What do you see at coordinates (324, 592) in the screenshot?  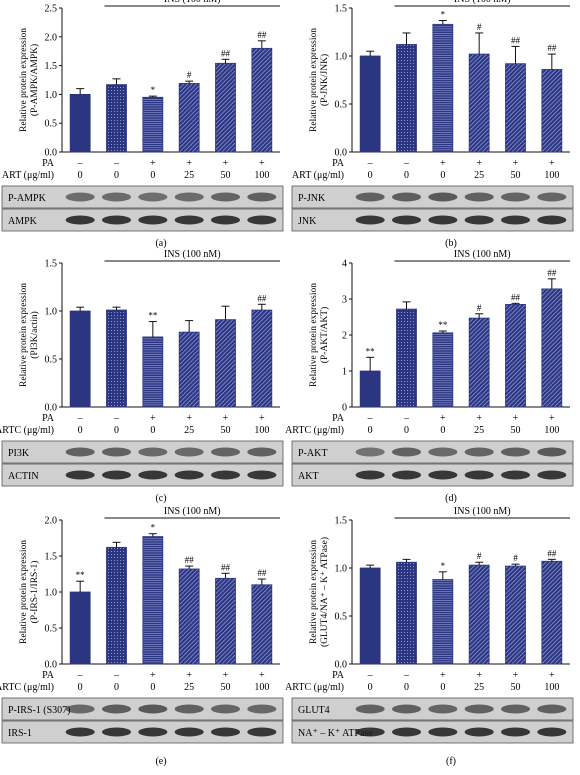 I see `y-axis-label: (GLUT4/NA⁺ – K⁺ ATPase)` at bounding box center [324, 592].